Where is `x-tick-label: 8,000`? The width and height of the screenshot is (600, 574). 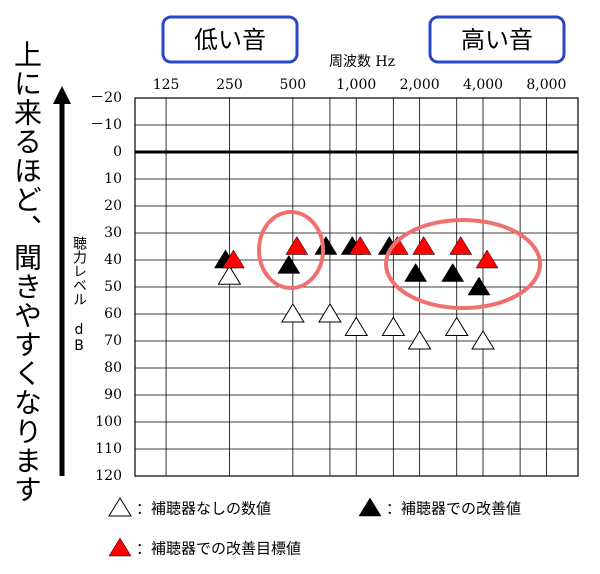 x-tick-label: 8,000 is located at coordinates (546, 85).